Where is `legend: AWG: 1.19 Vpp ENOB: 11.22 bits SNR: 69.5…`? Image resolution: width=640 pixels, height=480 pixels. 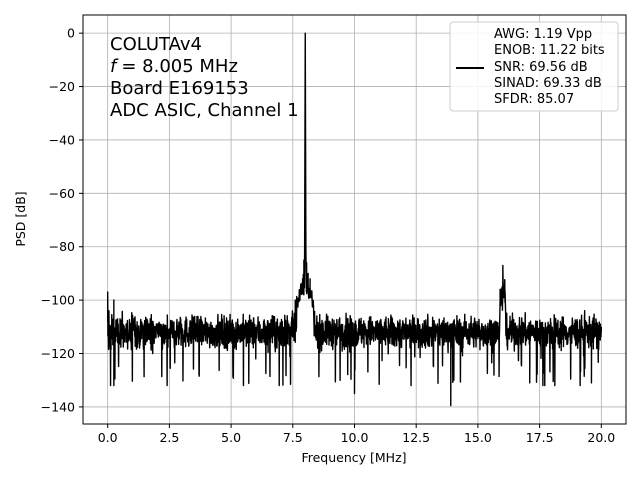 legend: AWG: 1.19 Vpp ENOB: 11.22 bits SNR: 69.5… is located at coordinates (534, 66).